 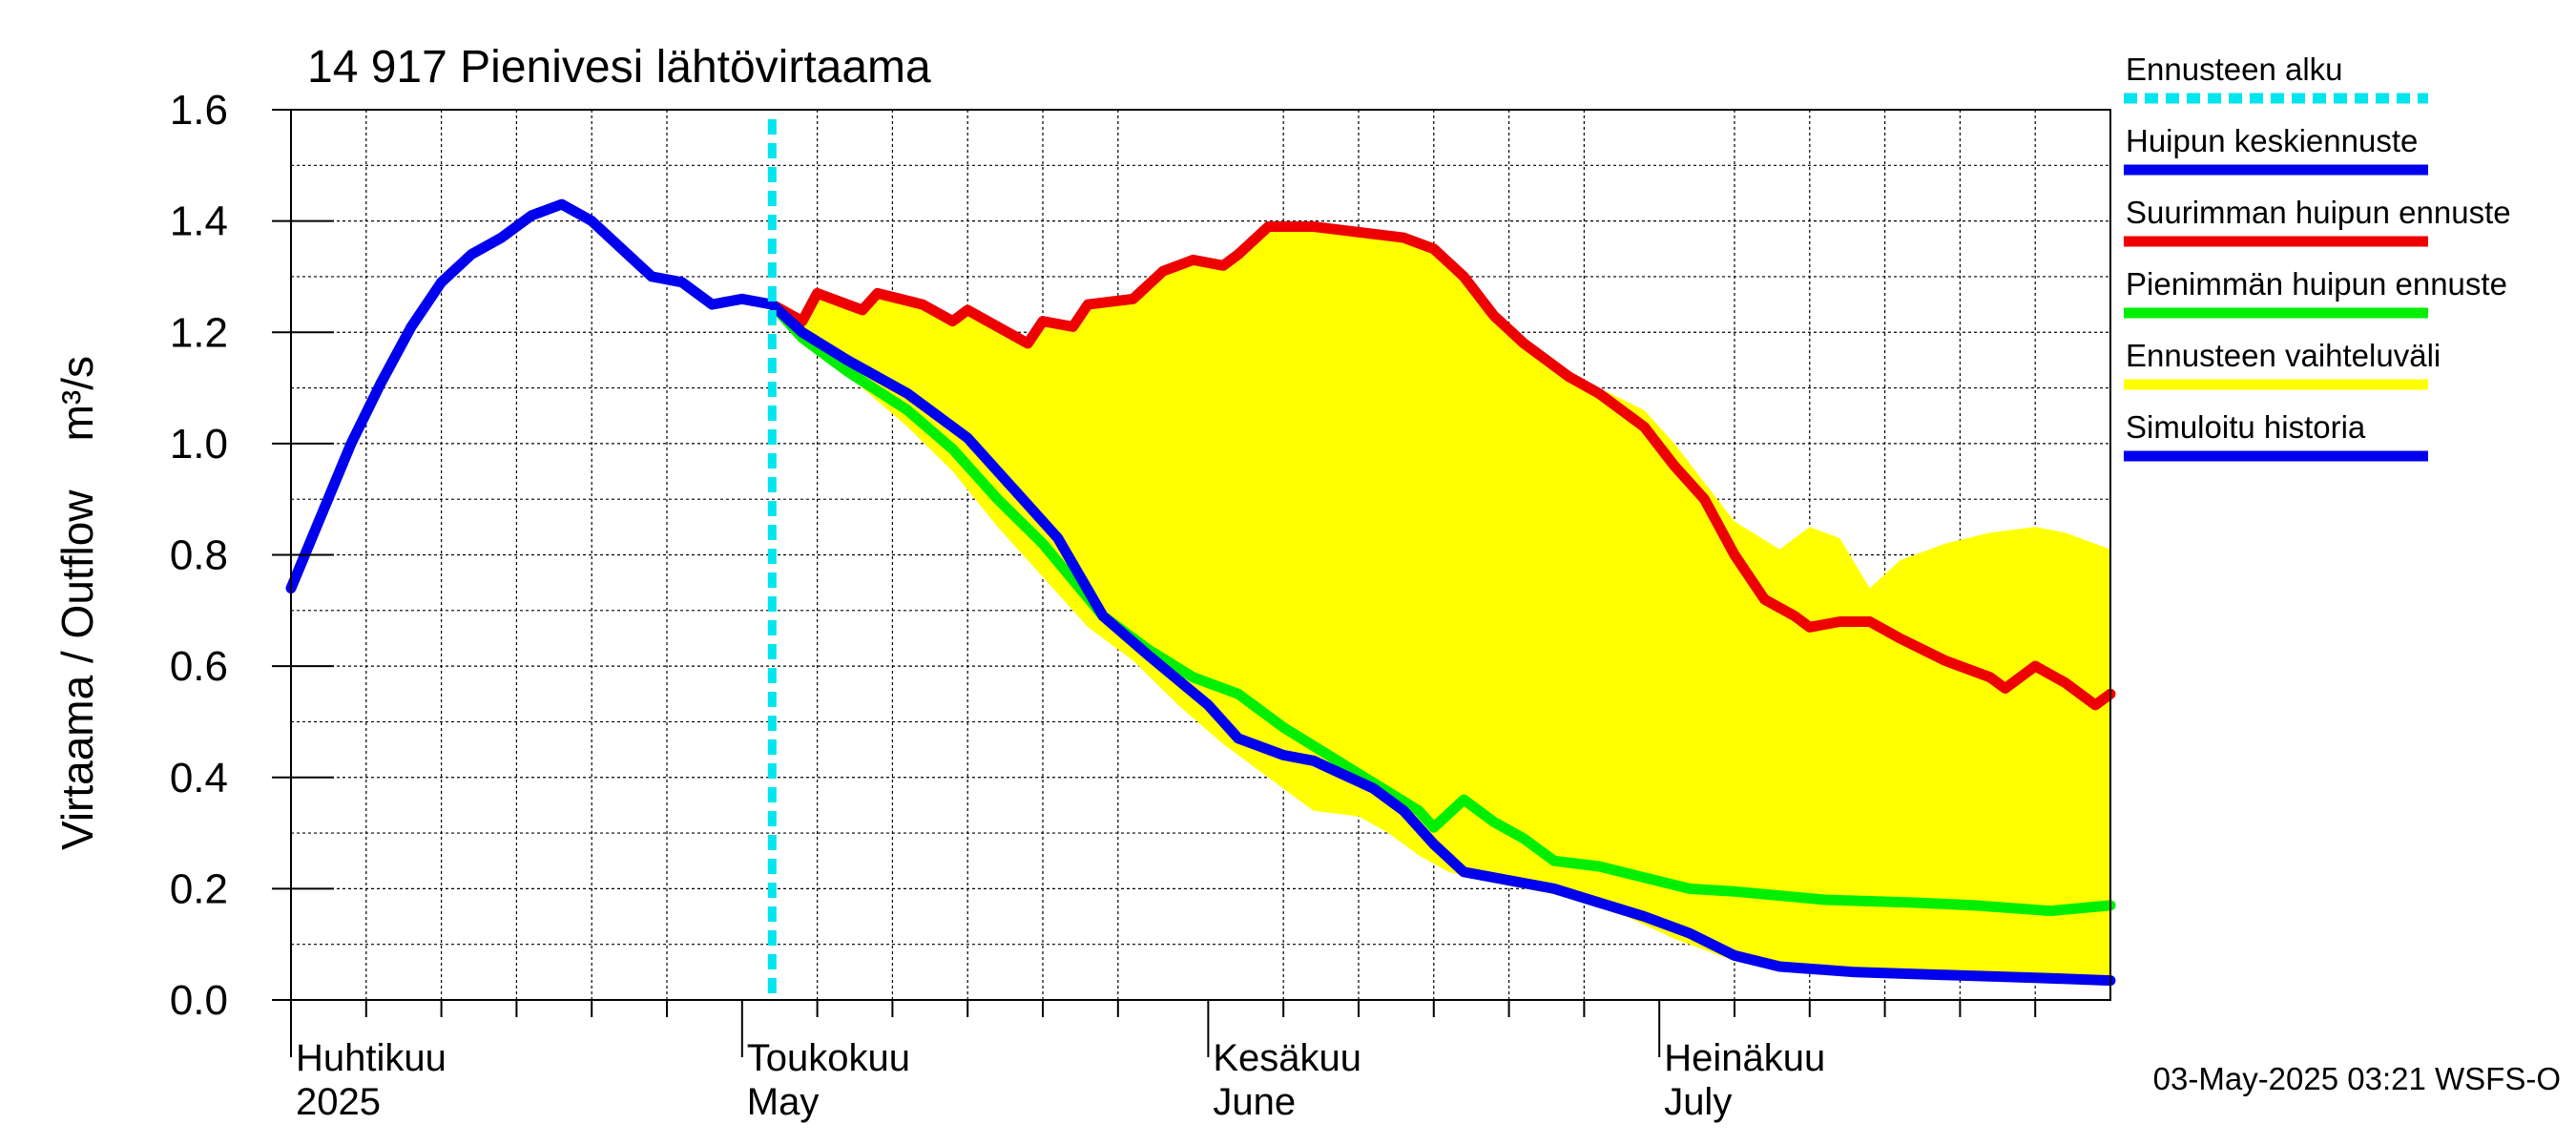 I want to click on y-tick-label: 0.4, so click(x=199, y=778).